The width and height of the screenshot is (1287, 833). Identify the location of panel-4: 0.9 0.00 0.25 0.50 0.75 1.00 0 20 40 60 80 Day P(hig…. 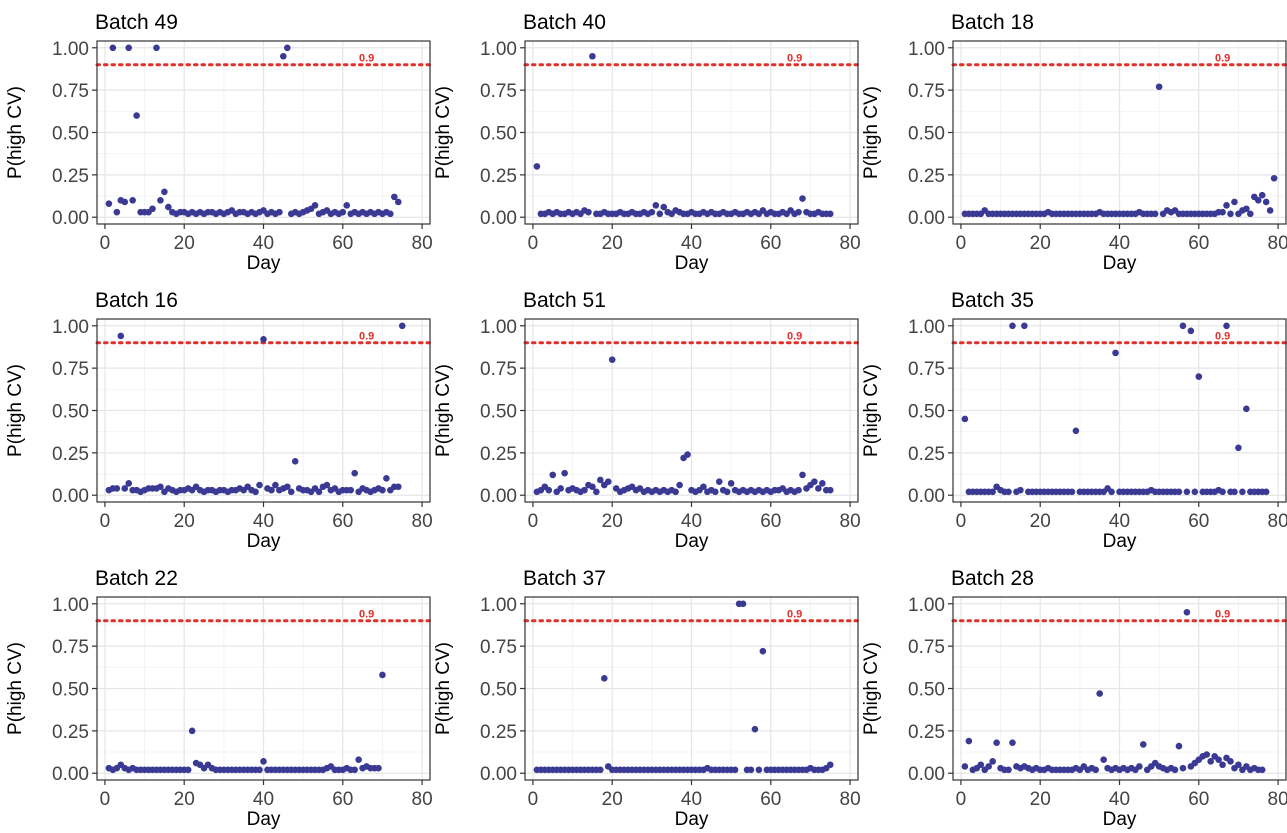
(219, 420).